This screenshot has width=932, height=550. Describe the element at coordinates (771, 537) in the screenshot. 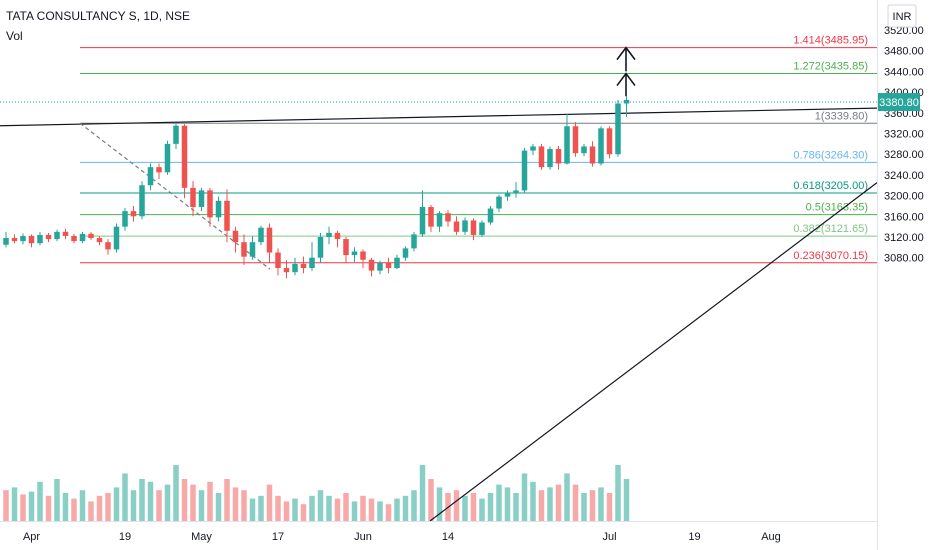

I see `x-tick-label-9: Aug` at that location.